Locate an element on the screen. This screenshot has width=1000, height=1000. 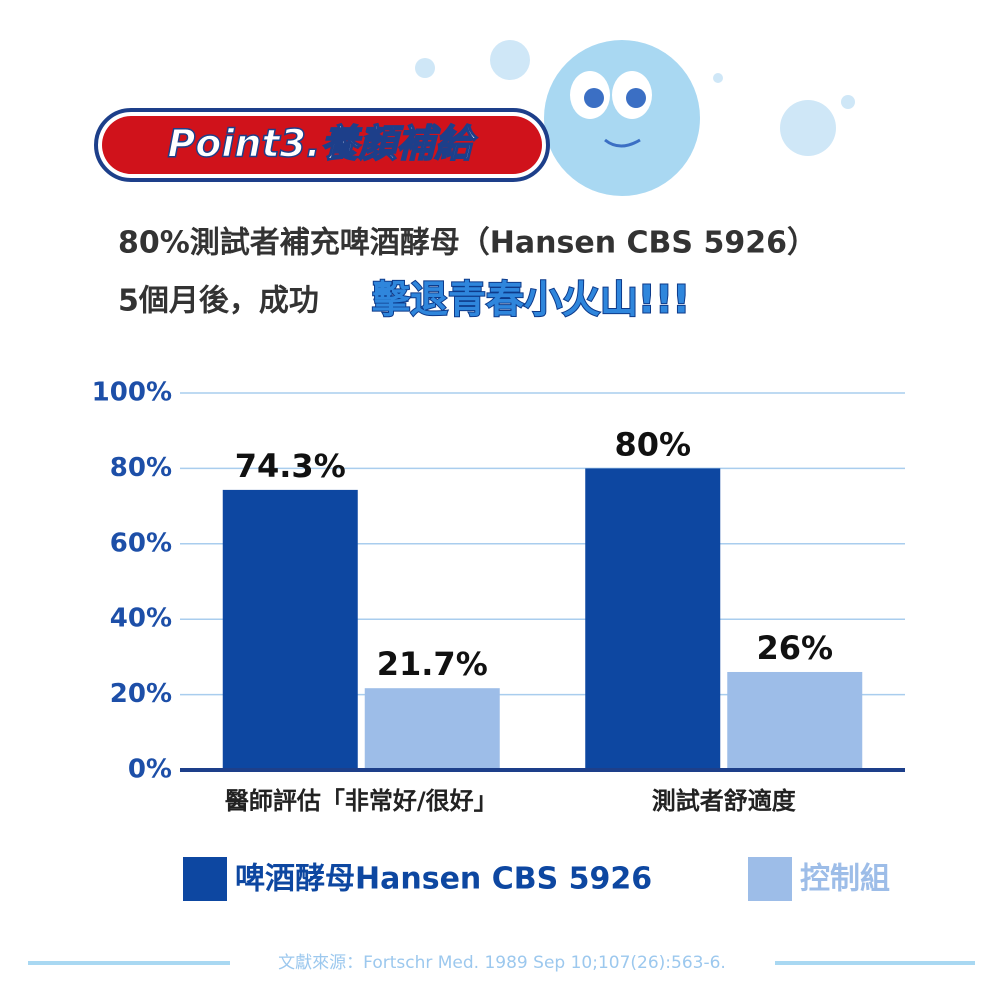
title-badge: Point3.養顏補給 is located at coordinates (322, 145).